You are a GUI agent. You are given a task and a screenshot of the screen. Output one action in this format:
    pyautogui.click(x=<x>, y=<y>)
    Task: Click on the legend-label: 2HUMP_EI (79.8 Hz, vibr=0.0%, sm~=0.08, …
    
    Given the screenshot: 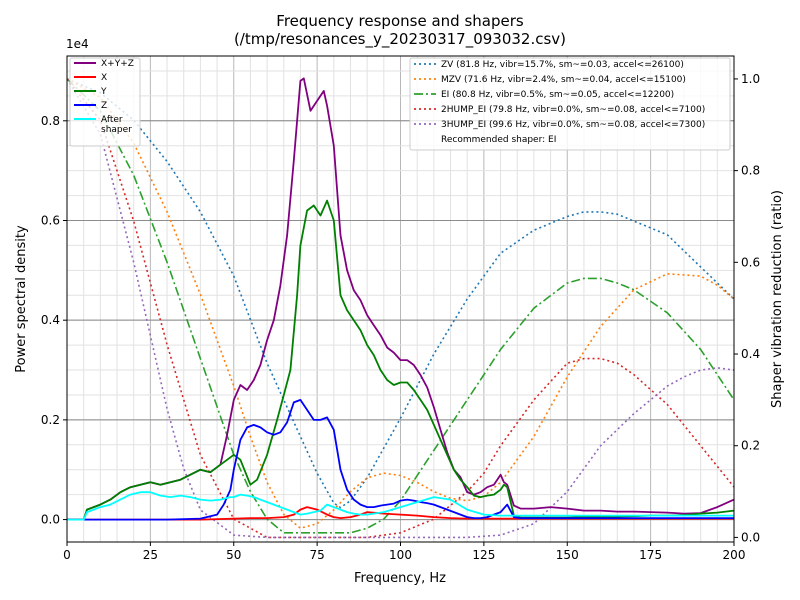 What is the action you would take?
    pyautogui.click(x=573, y=110)
    